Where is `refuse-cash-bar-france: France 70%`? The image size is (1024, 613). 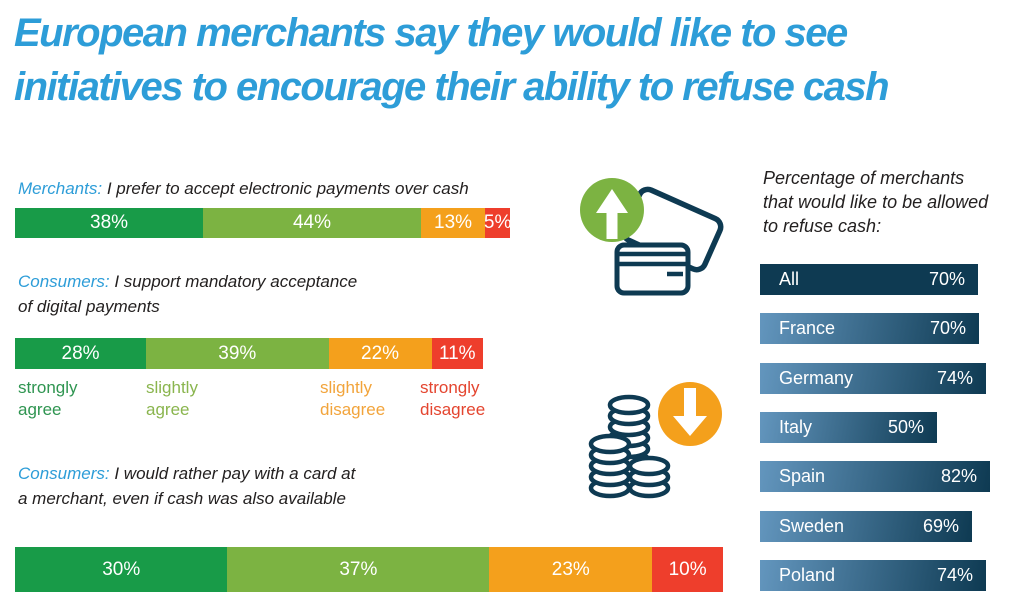 refuse-cash-bar-france: France 70% is located at coordinates (869, 328).